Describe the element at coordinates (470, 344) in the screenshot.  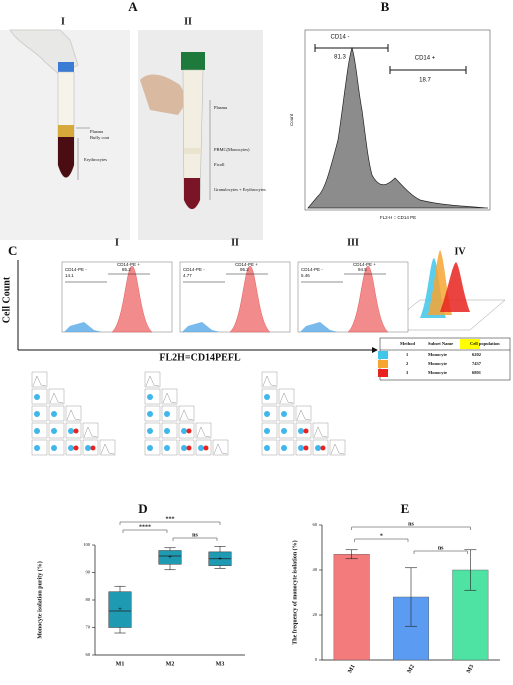
I see `highlight` at that location.